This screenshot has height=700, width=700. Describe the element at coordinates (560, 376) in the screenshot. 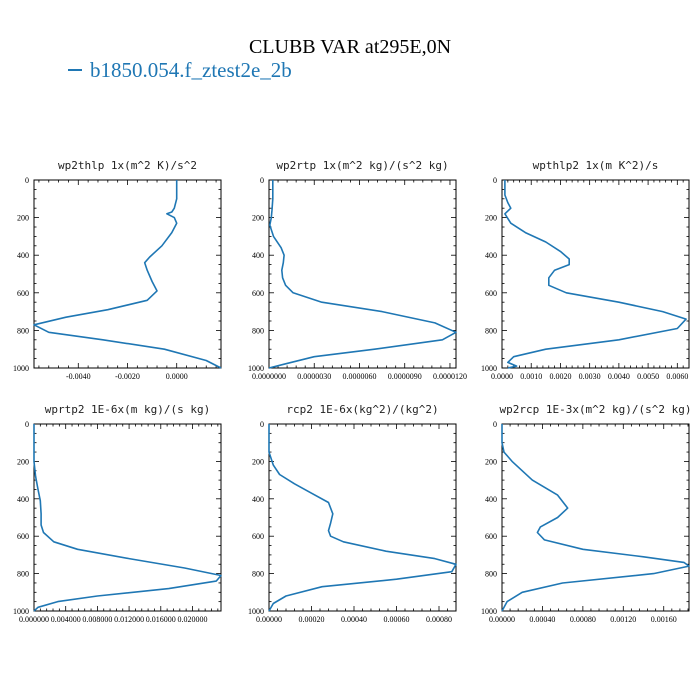

I see `x-tick-label: 0.0020` at that location.